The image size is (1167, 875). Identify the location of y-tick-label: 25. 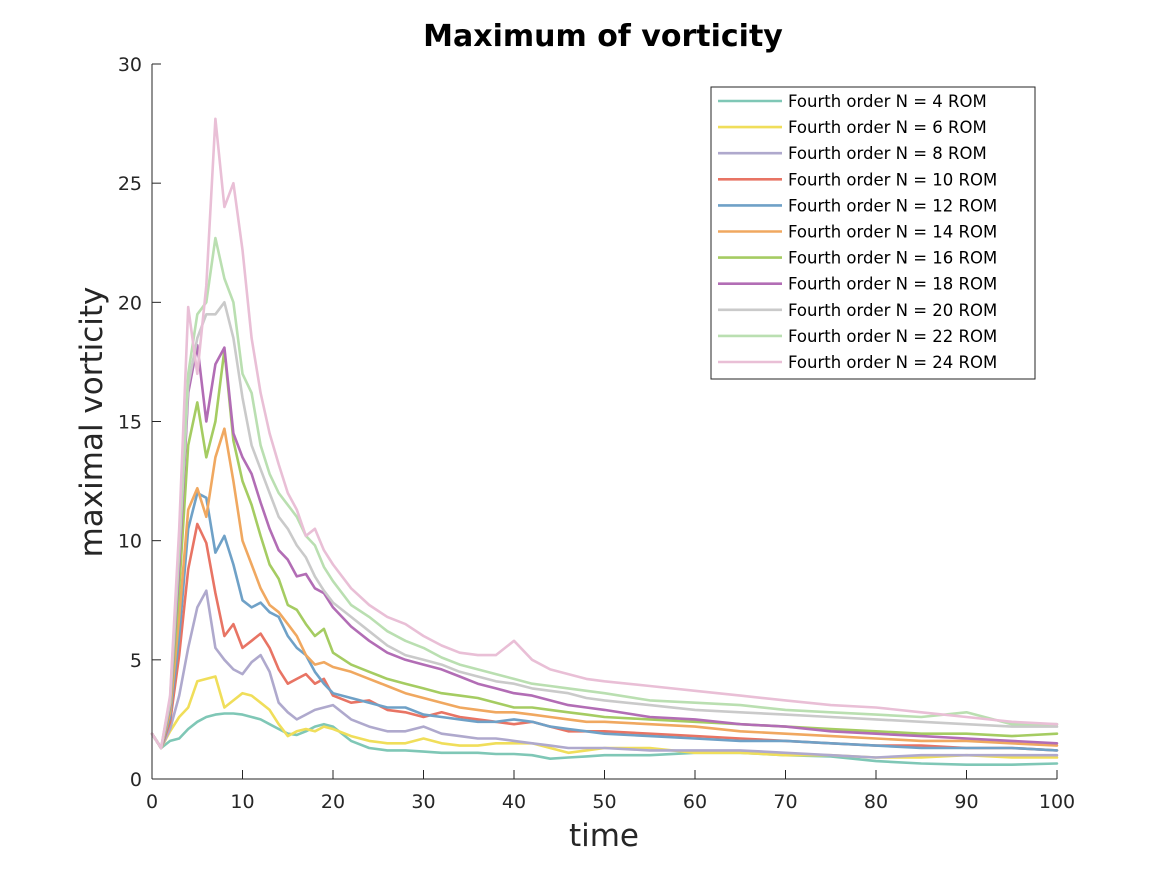
(130, 184).